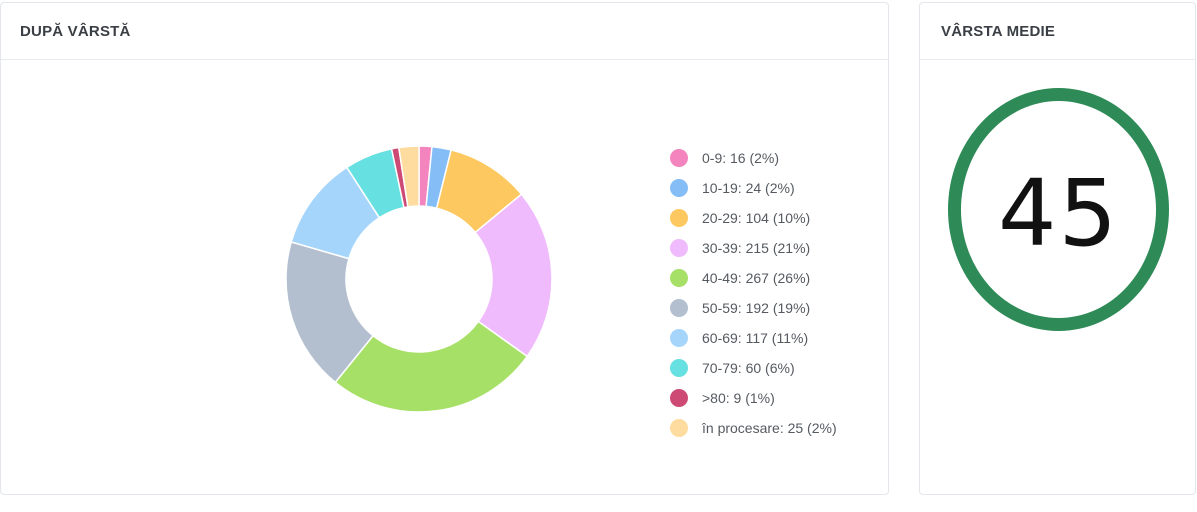 The image size is (1197, 512). I want to click on legend-item-2: 20-29: 104 (10%), so click(753, 218).